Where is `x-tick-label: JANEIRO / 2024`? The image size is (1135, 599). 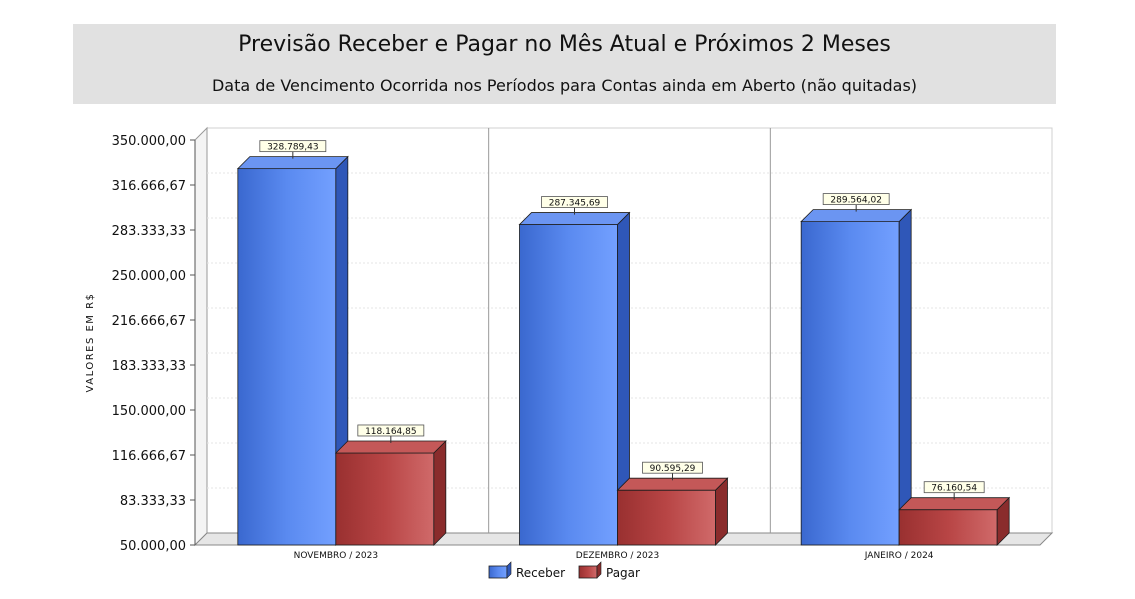
x-tick-label: JANEIRO / 2024 is located at coordinates (899, 556).